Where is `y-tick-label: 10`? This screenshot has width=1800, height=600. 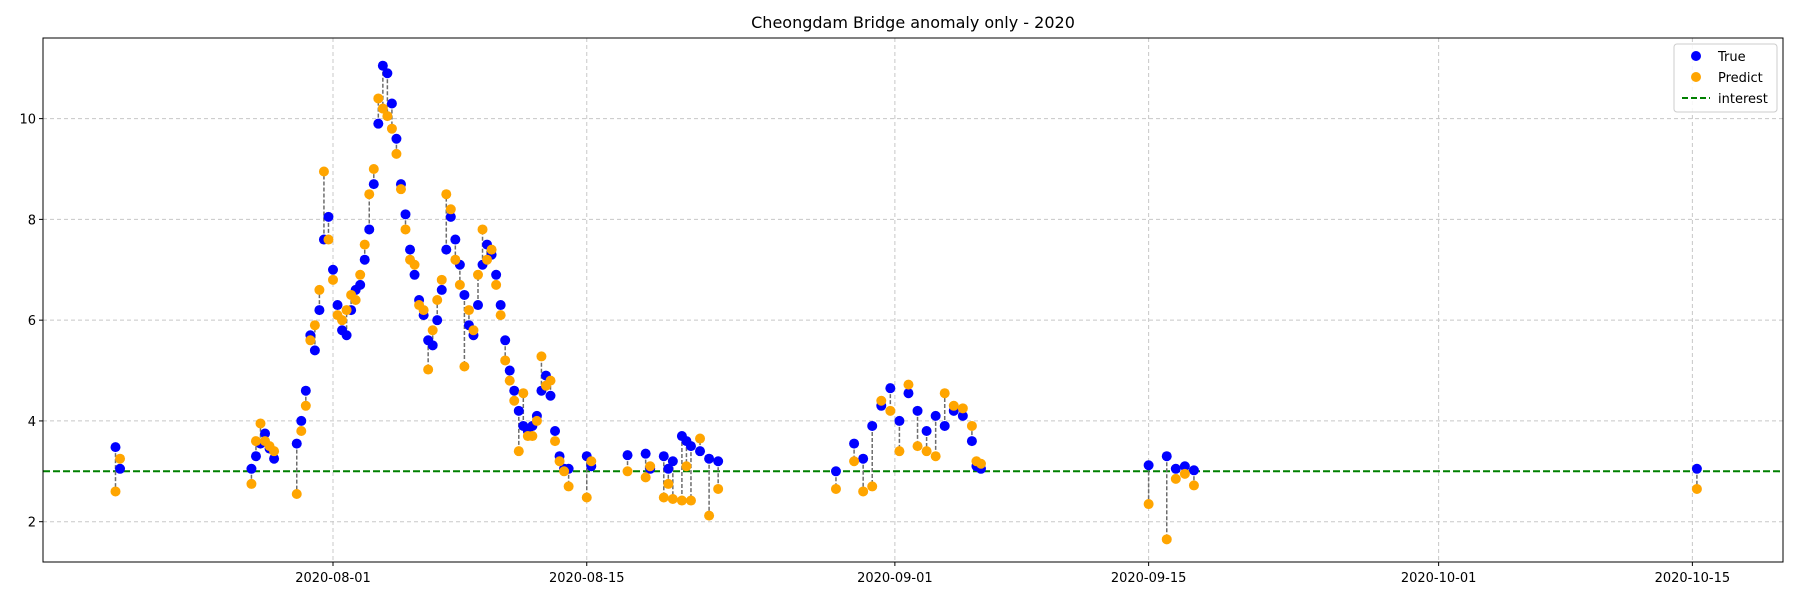 y-tick-label: 10 is located at coordinates (27, 120).